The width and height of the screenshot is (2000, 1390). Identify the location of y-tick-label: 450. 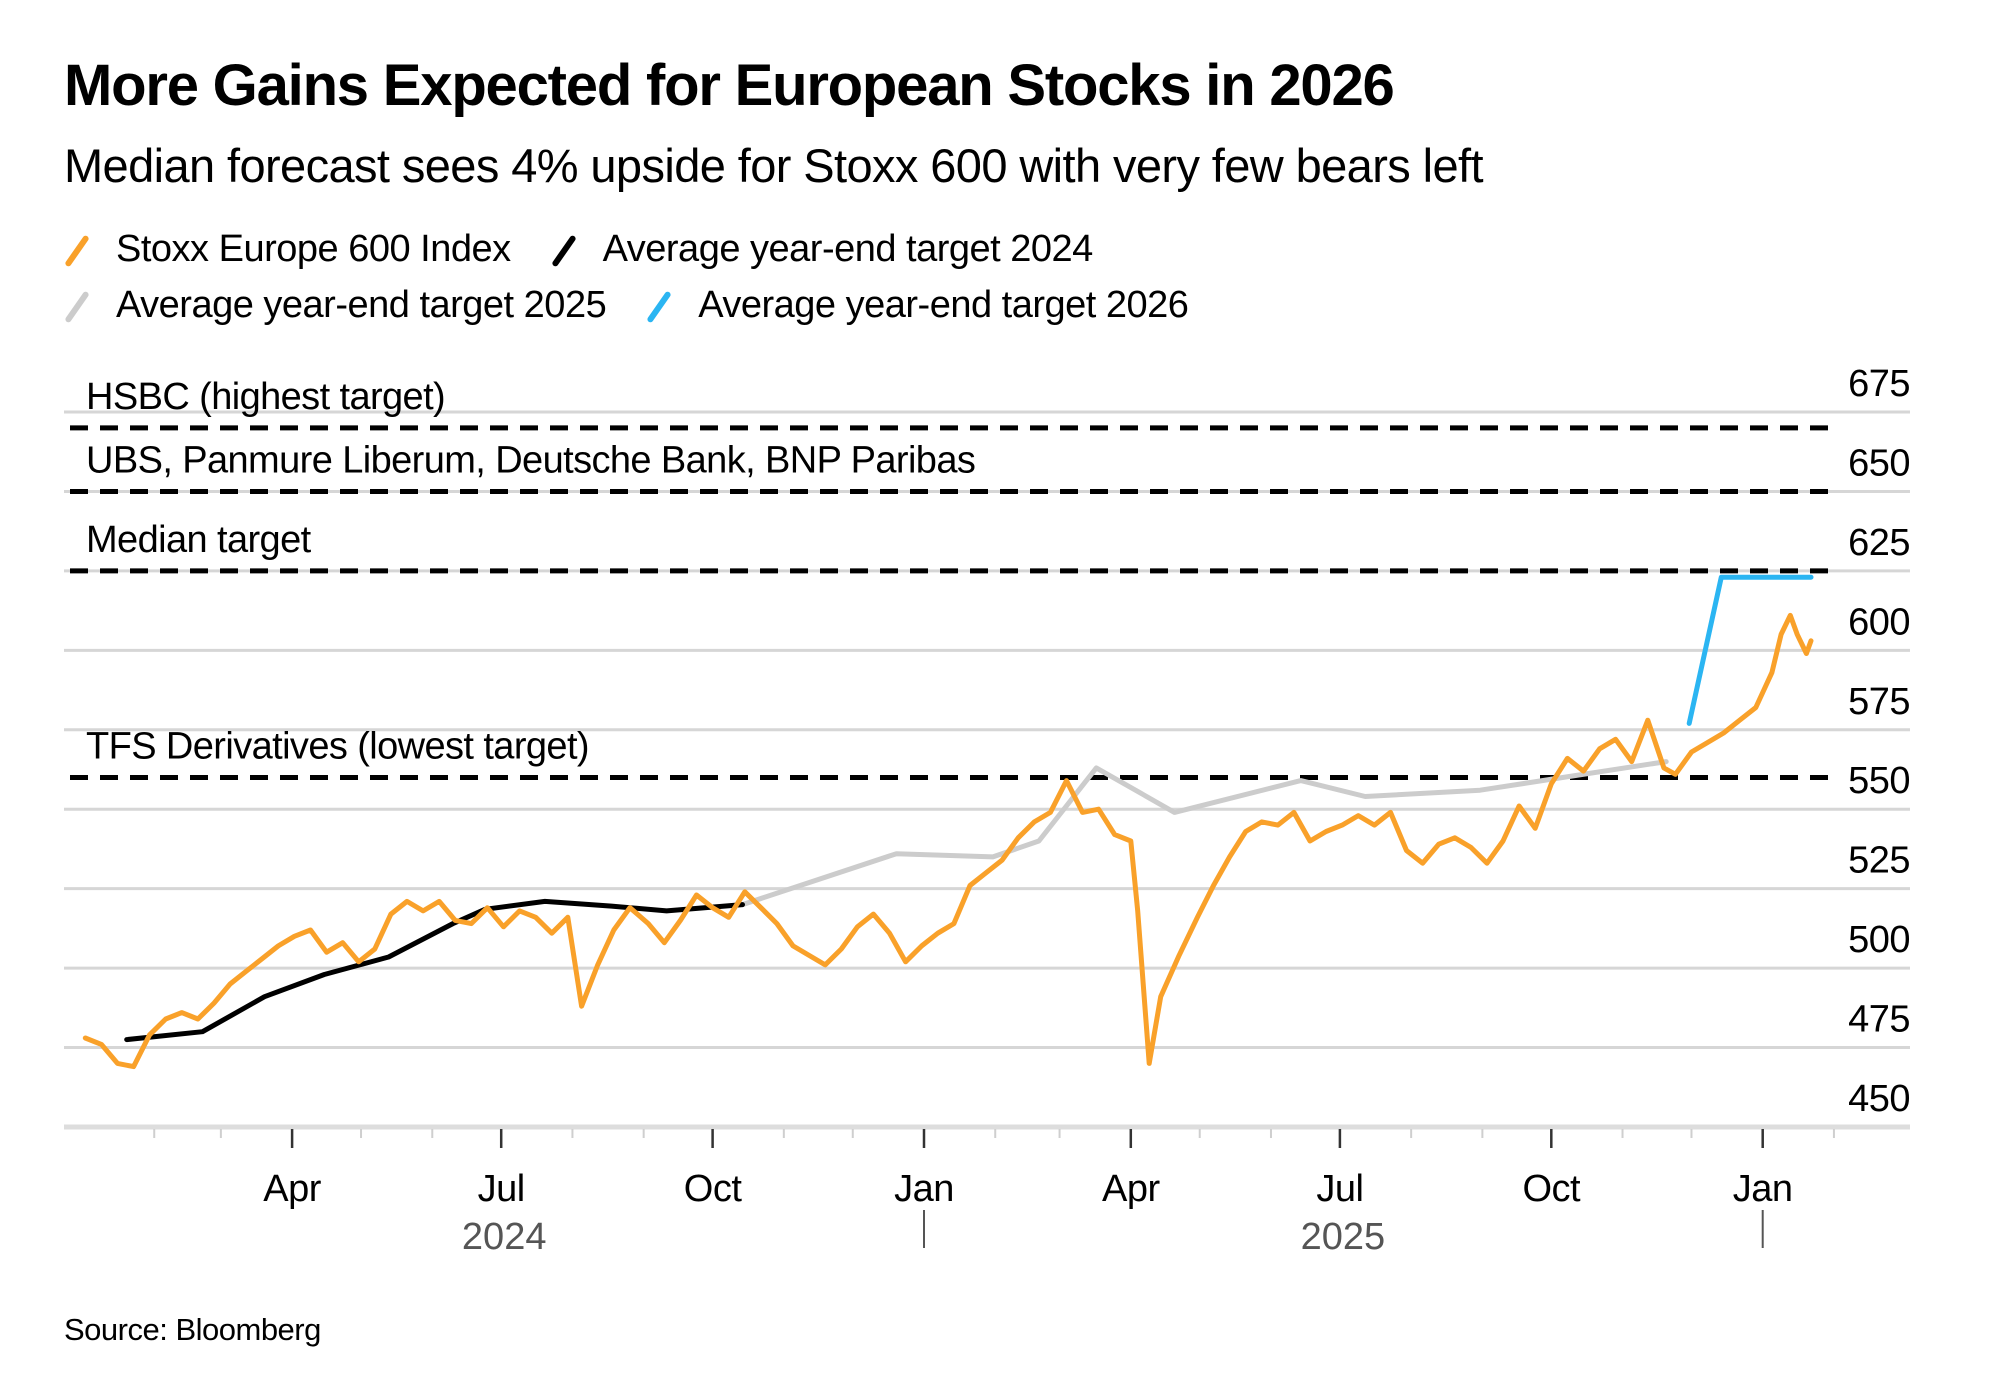
(1879, 1099).